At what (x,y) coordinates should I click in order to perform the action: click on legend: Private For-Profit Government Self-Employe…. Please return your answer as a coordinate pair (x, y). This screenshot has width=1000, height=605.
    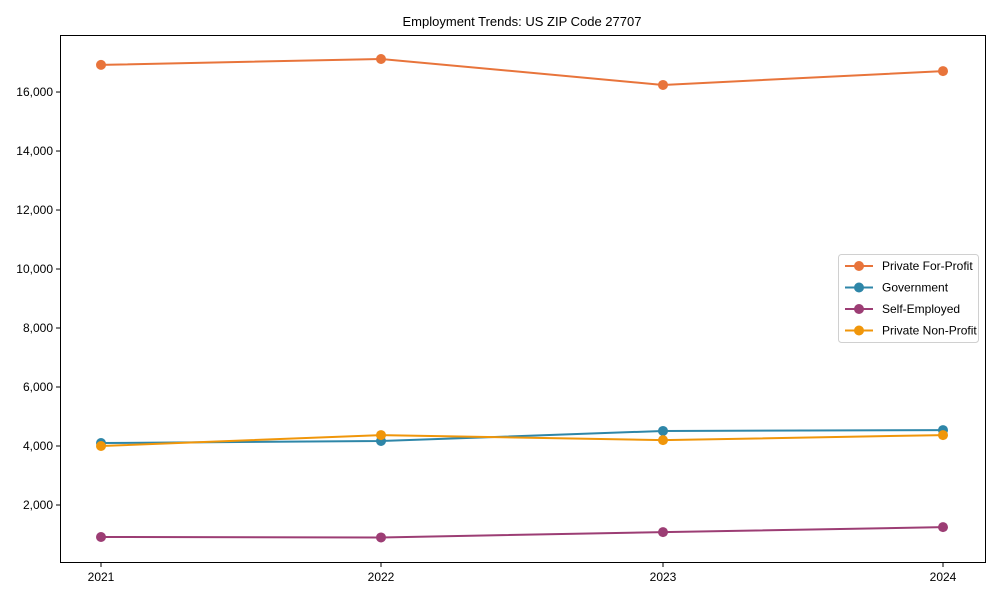
    Looking at the image, I should click on (908, 298).